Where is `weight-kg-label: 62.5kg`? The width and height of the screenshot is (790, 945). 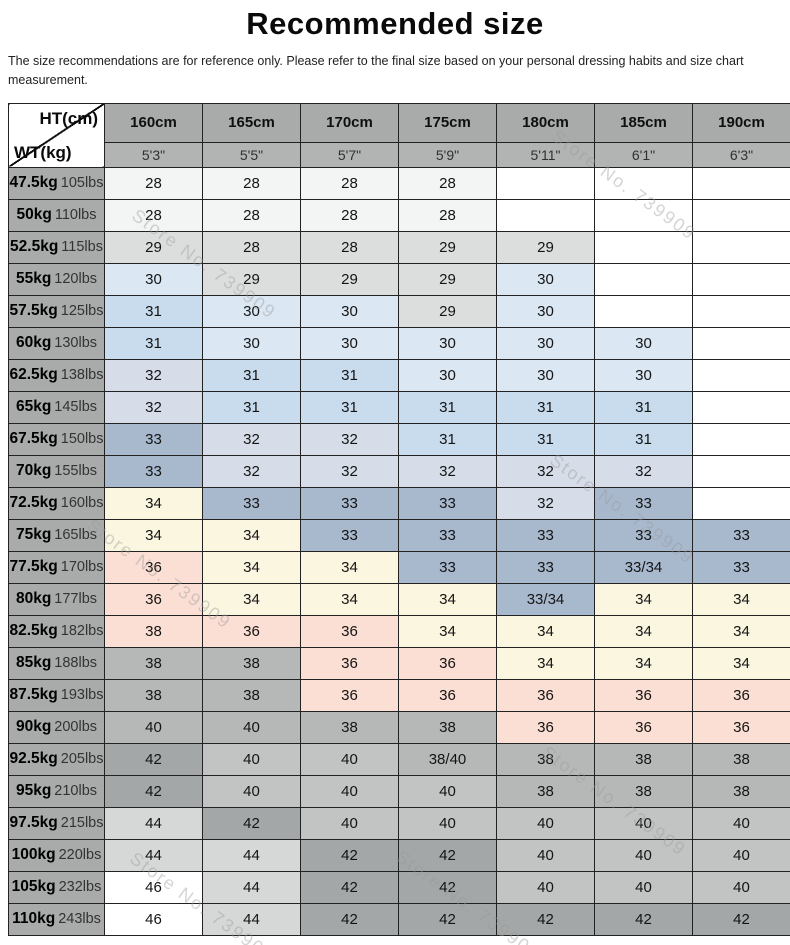
weight-kg-label: 62.5kg is located at coordinates (33, 375).